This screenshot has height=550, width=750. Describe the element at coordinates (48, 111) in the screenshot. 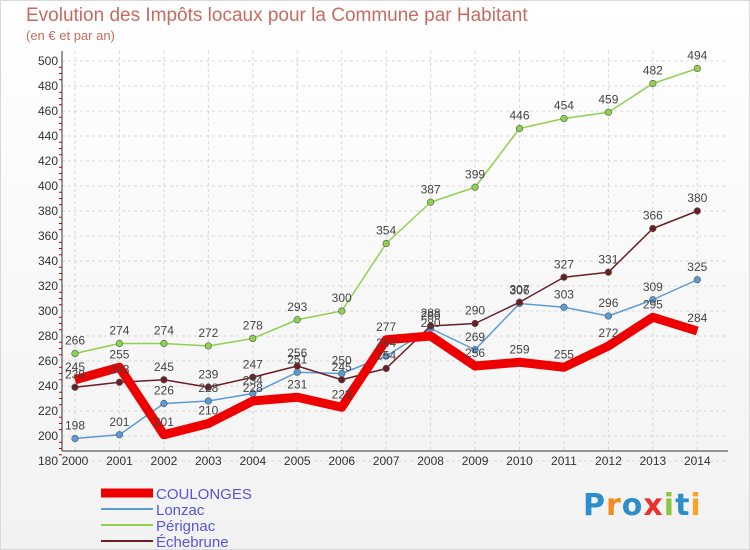

I see `y-tick-label: 460` at that location.